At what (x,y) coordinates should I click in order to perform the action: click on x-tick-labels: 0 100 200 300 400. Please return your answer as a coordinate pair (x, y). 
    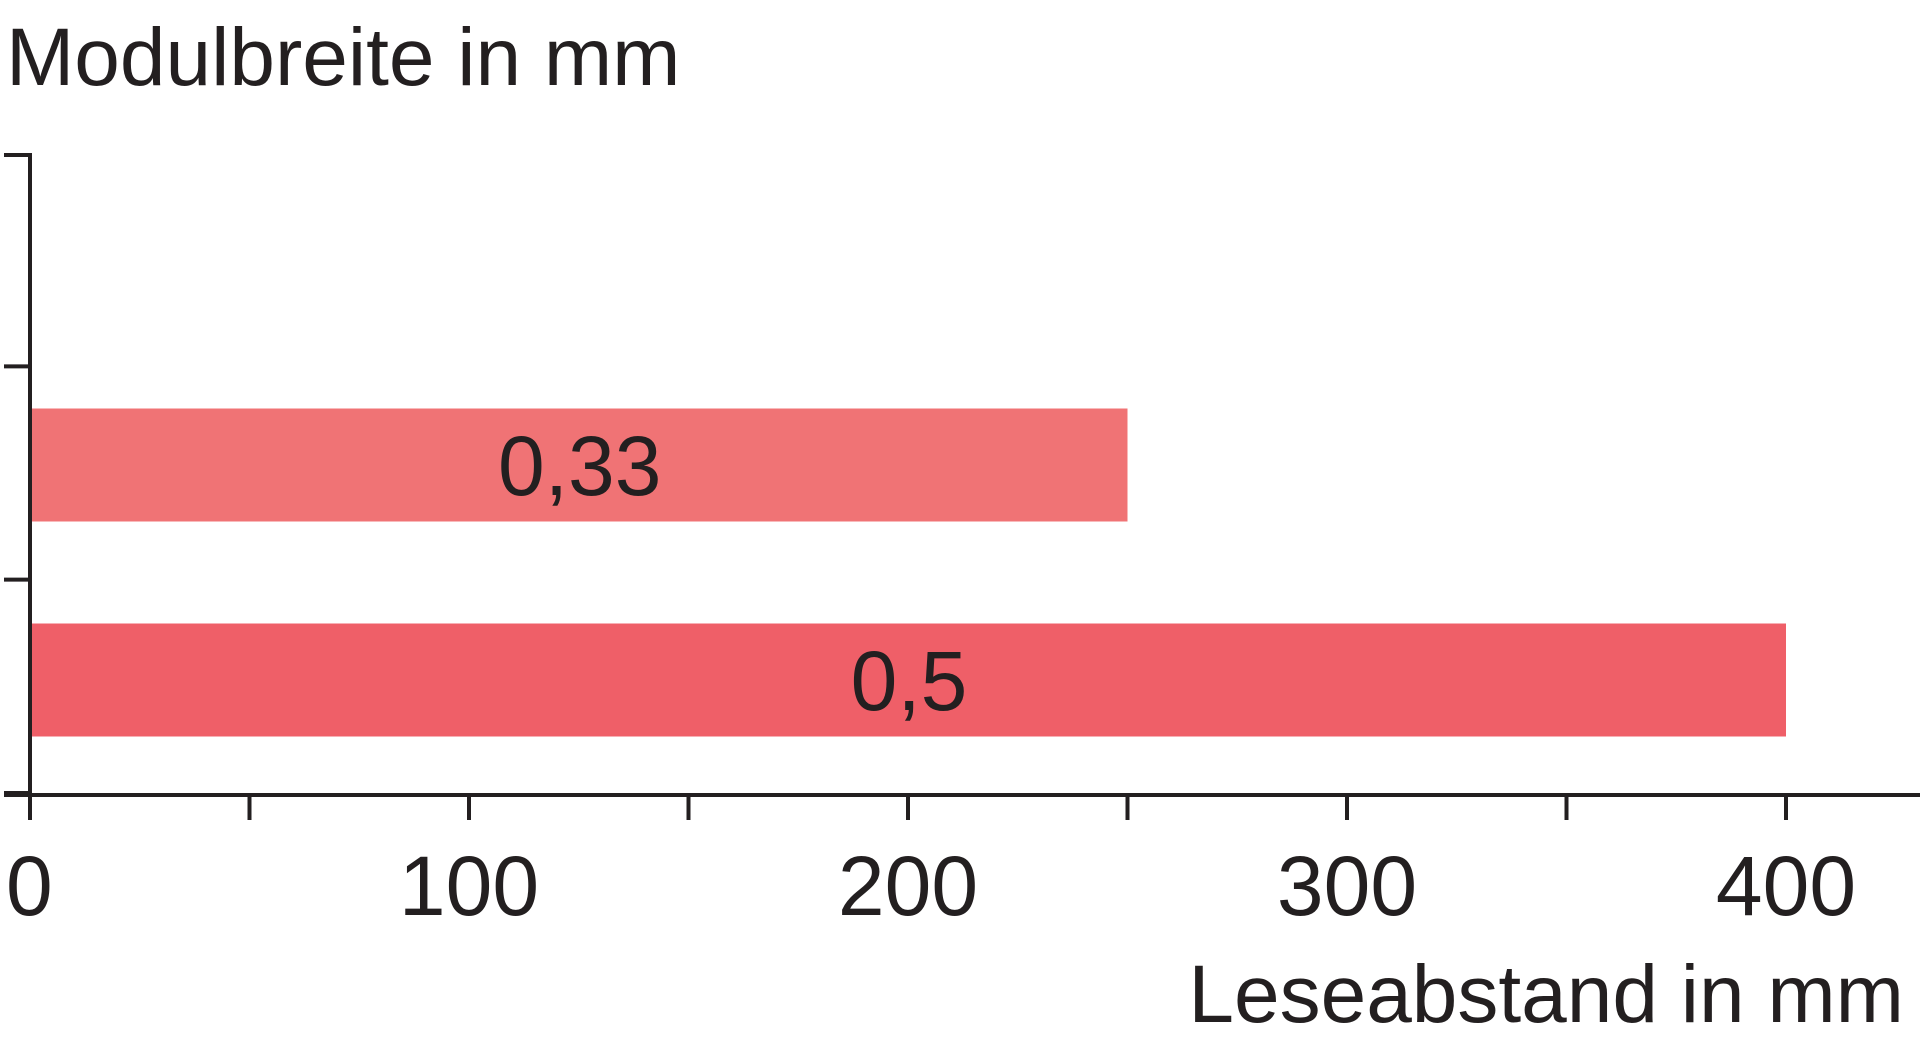
    Looking at the image, I should click on (931, 886).